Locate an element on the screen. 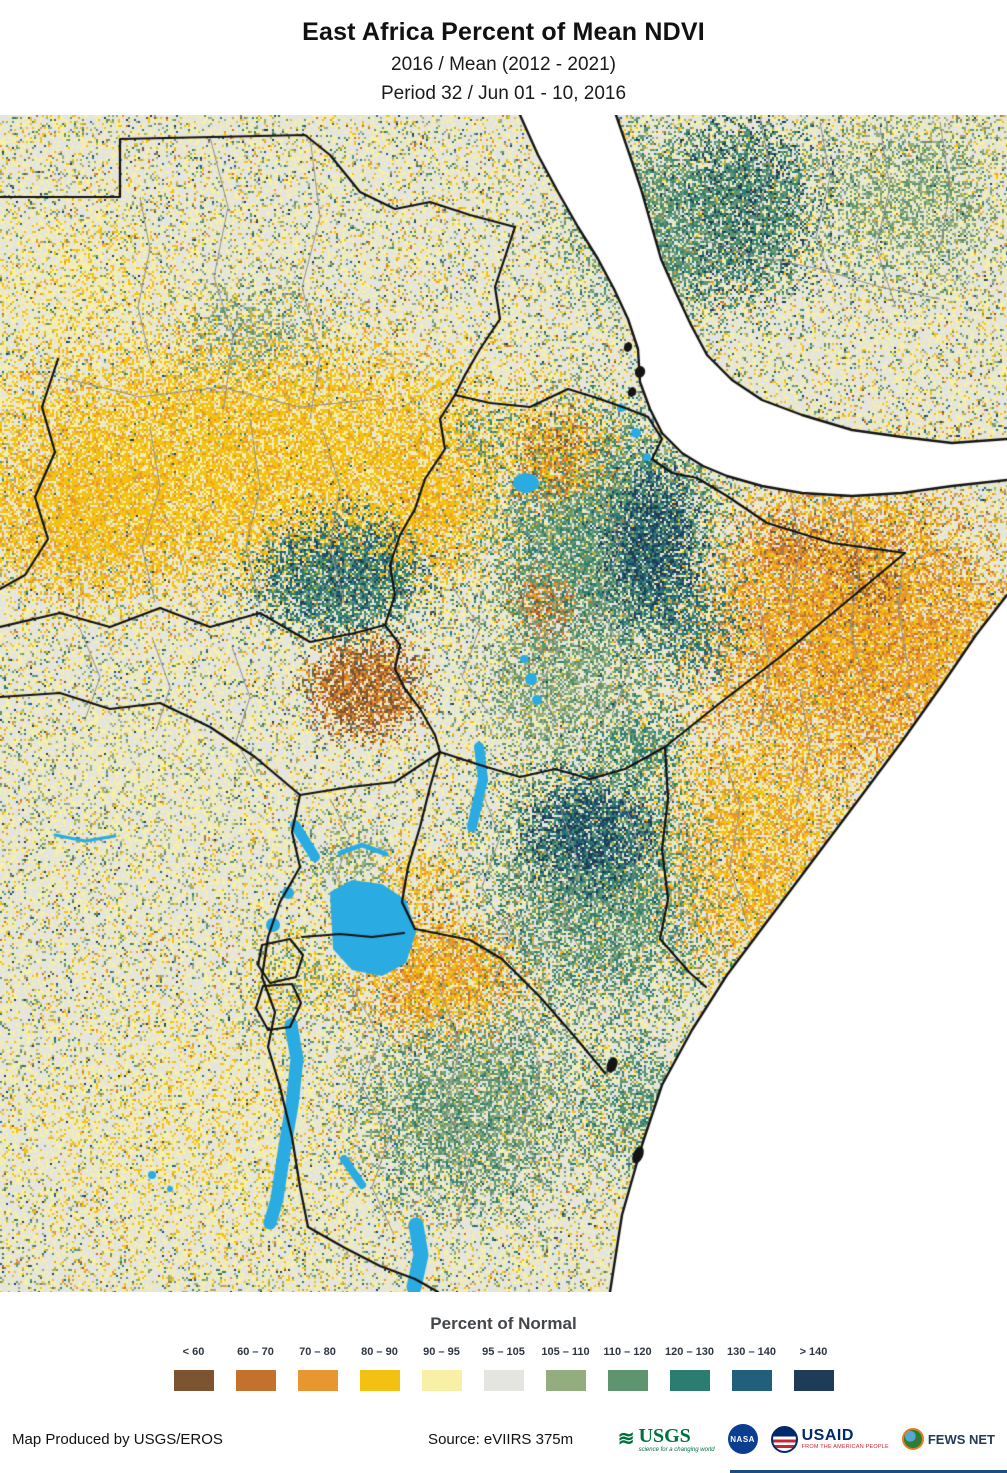  fewsnet-logo-text: FEWS NET is located at coordinates (961, 1439).